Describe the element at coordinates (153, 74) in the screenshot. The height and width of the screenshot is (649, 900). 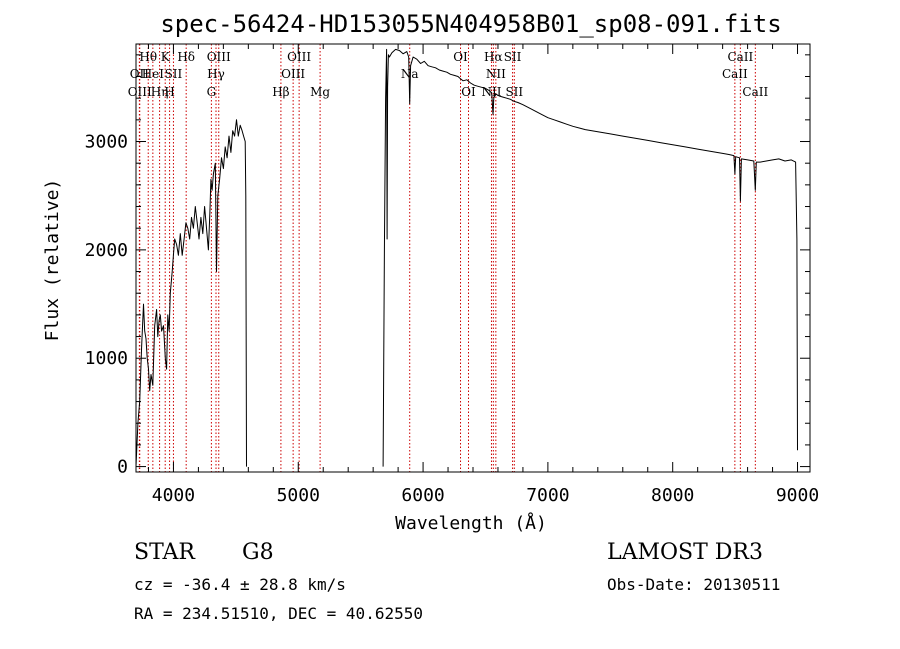
I see `marker-label-3: HeI` at that location.